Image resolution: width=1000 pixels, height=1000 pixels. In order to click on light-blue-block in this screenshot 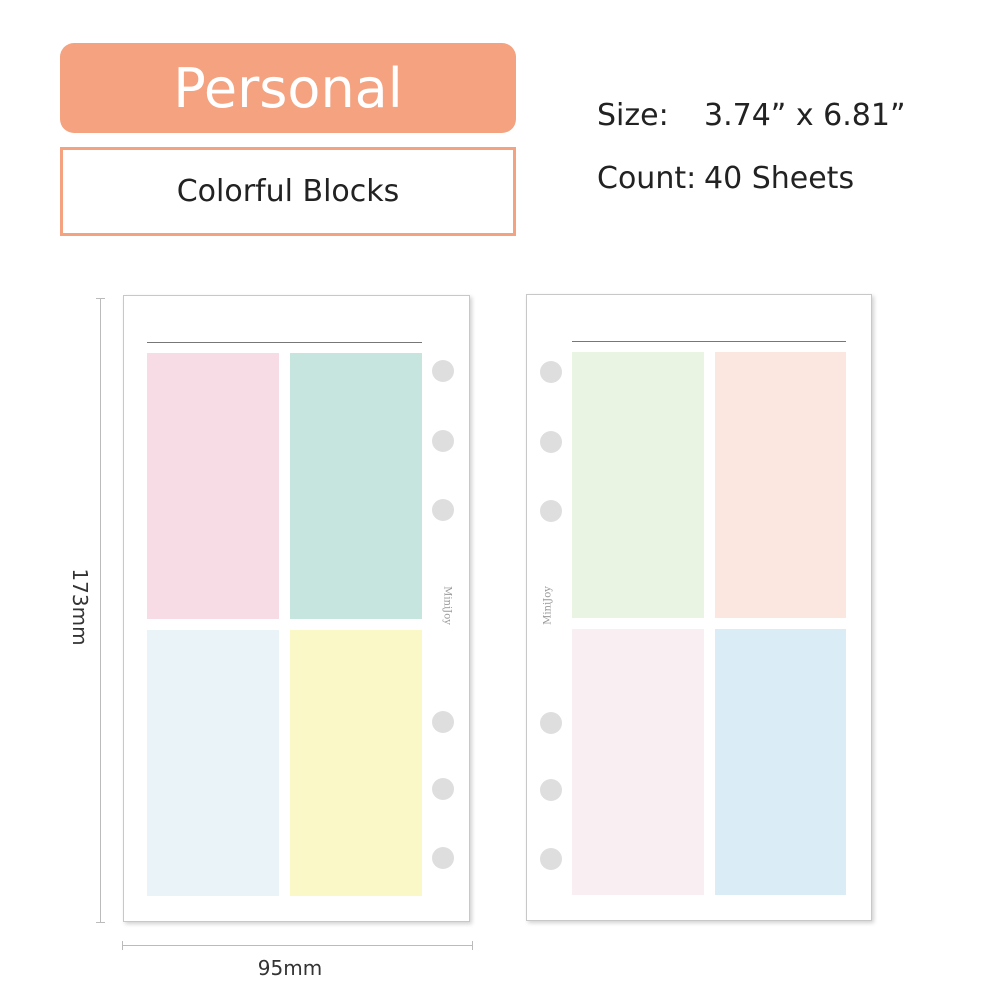, I will do `click(213, 763)`.